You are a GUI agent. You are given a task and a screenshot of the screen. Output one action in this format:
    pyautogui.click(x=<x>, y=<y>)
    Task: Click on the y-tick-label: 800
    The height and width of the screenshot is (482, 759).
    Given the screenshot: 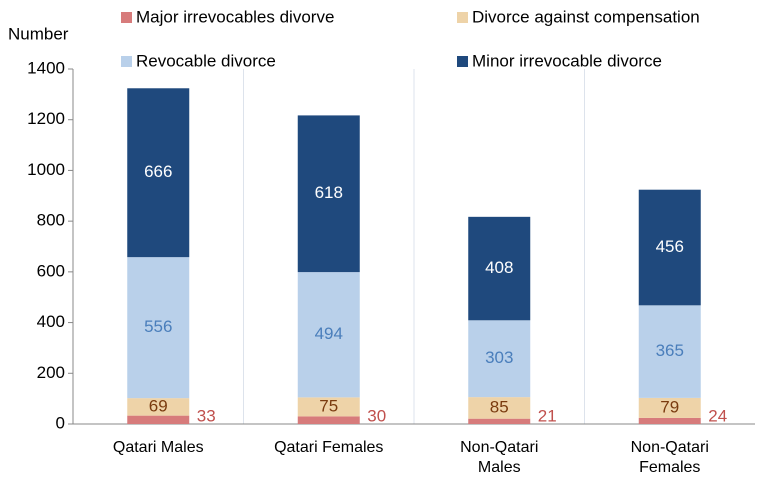 What is the action you would take?
    pyautogui.click(x=51, y=220)
    